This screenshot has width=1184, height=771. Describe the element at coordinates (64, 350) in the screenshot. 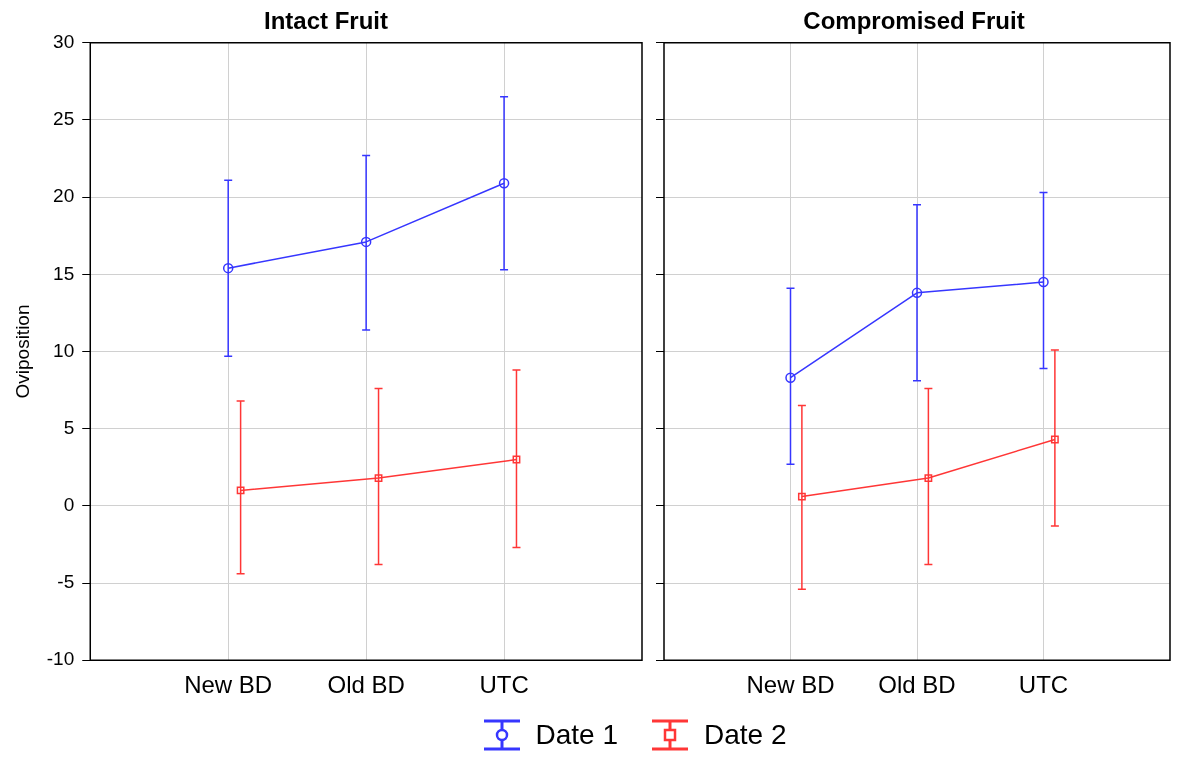

I see `y-tick-label: 10` at that location.